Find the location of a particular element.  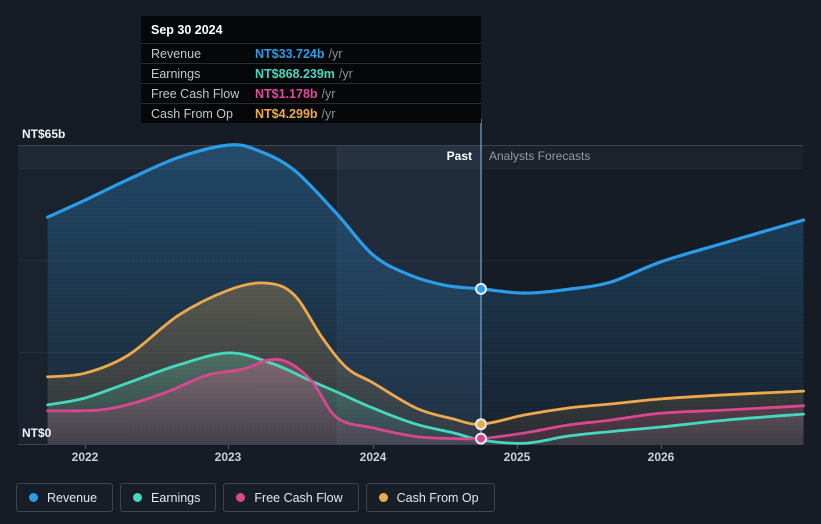

tooltip-unit-free-cash-flow: /yr is located at coordinates (328, 93).